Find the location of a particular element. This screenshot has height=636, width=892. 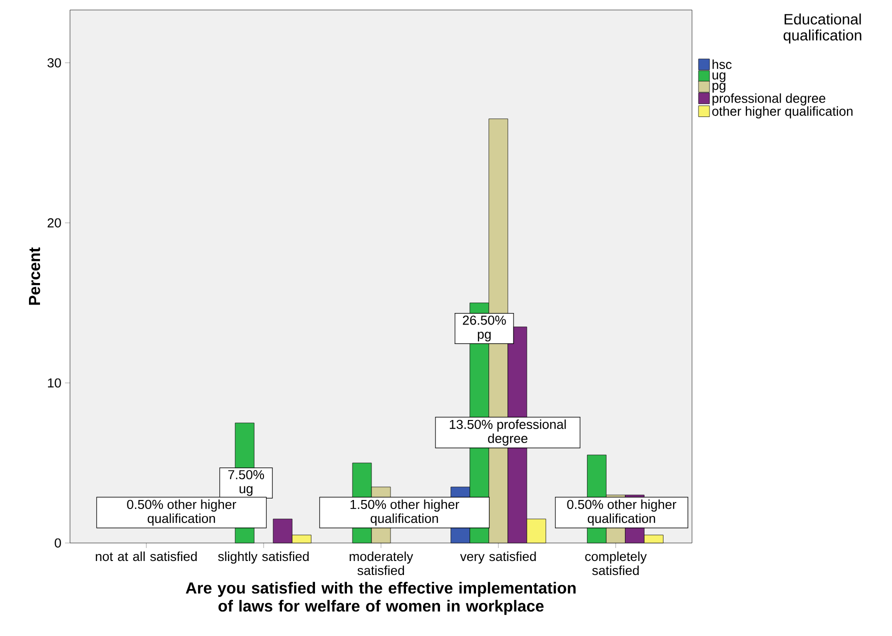

legend-title: Educational qualification is located at coordinates (823, 29).